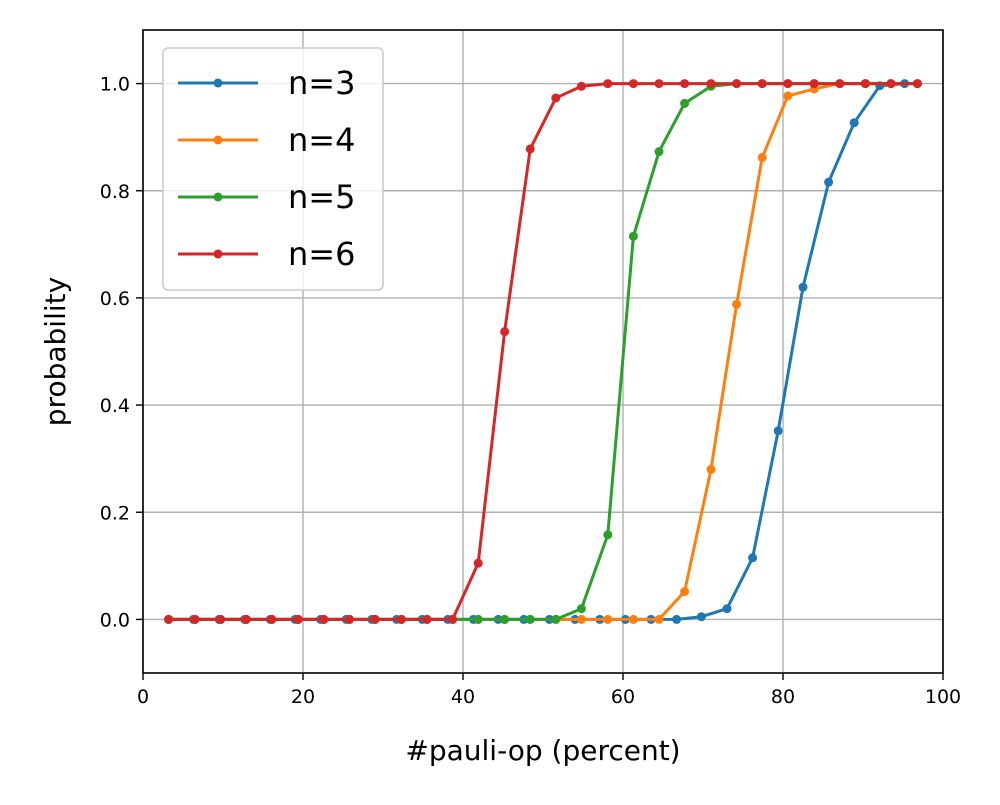 Image resolution: width=1000 pixels, height=805 pixels. What do you see at coordinates (115, 620) in the screenshot?
I see `y-tick-label: 0.0` at bounding box center [115, 620].